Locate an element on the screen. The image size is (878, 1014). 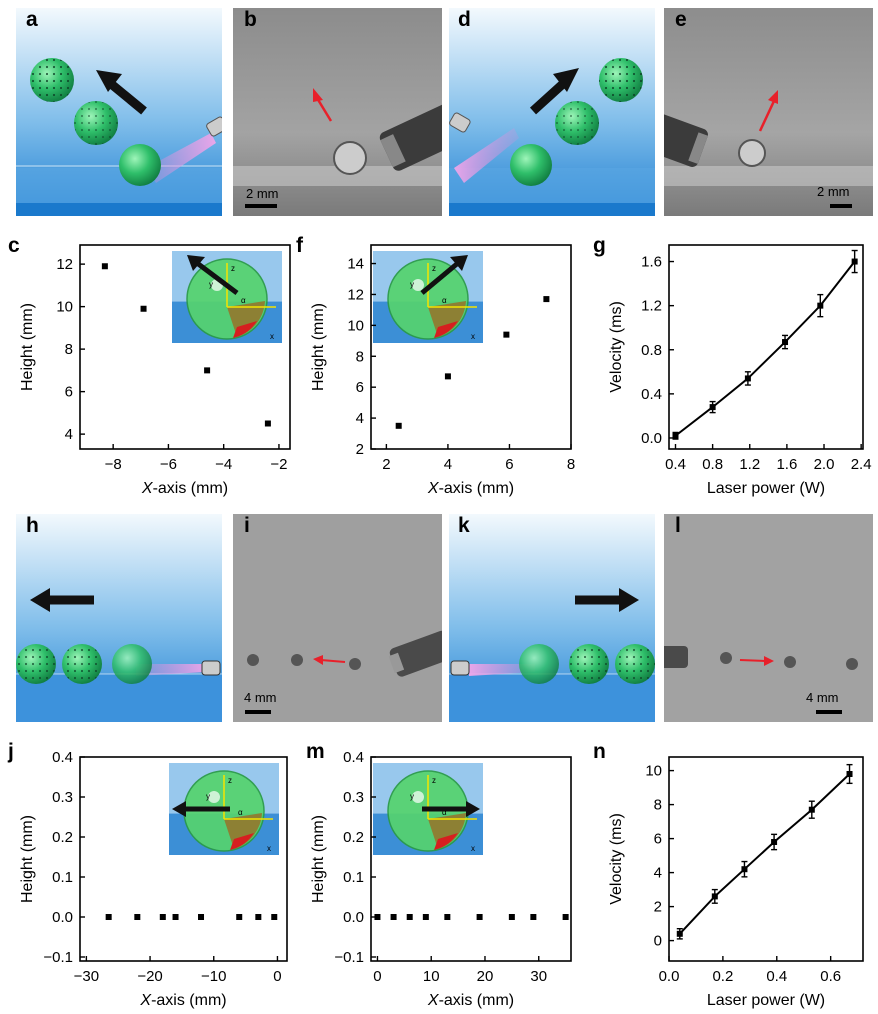
panel-d-schematic is located at coordinates (552, 112).